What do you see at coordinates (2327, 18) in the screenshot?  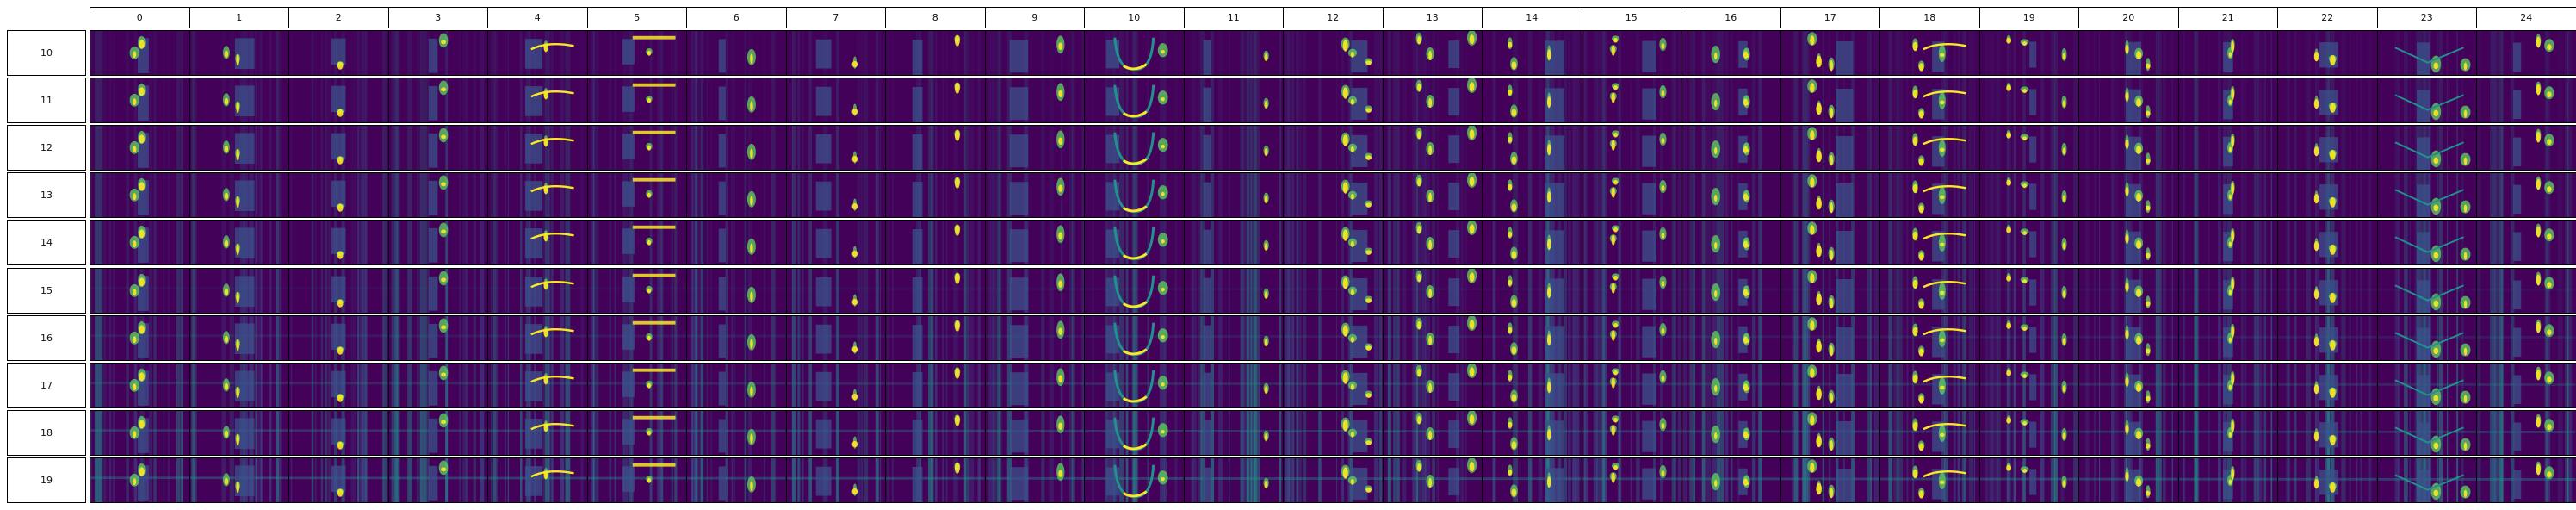 I see `column-header: 22` at bounding box center [2327, 18].